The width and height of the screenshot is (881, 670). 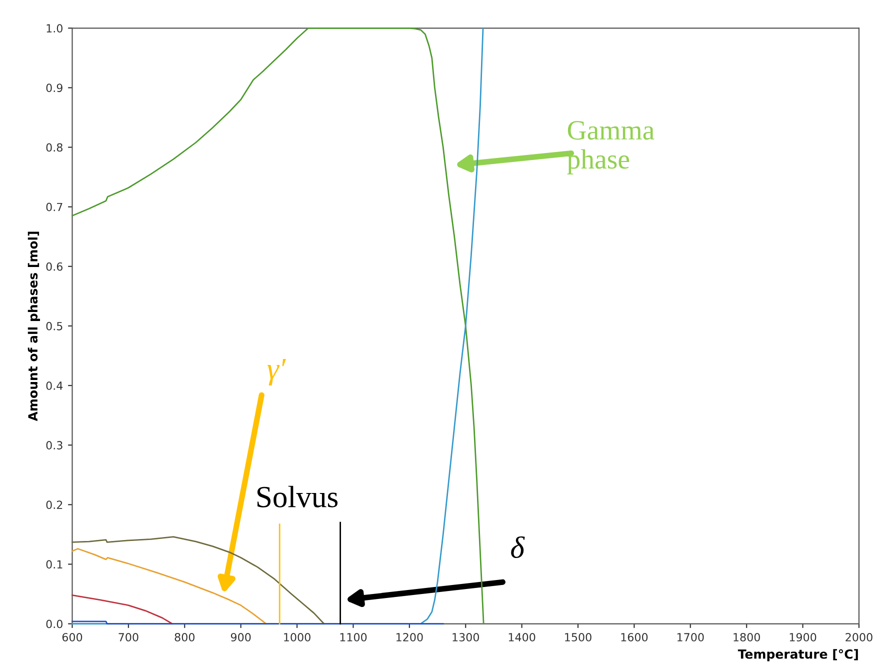 I want to click on x-tick-label: 1400, so click(x=522, y=637).